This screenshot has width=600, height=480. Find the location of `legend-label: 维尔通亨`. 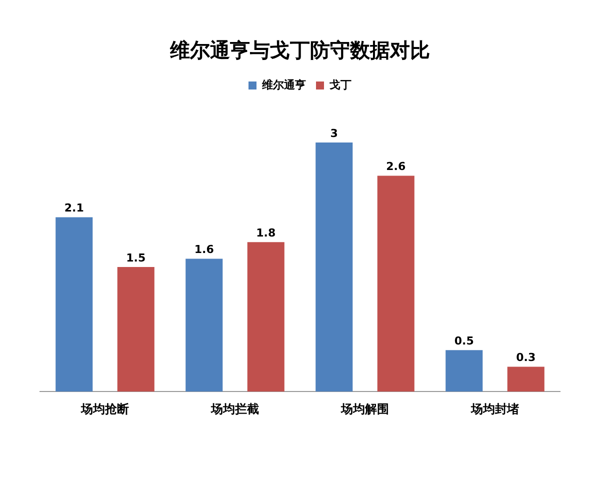

legend-label: 维尔通亨 is located at coordinates (283, 85).